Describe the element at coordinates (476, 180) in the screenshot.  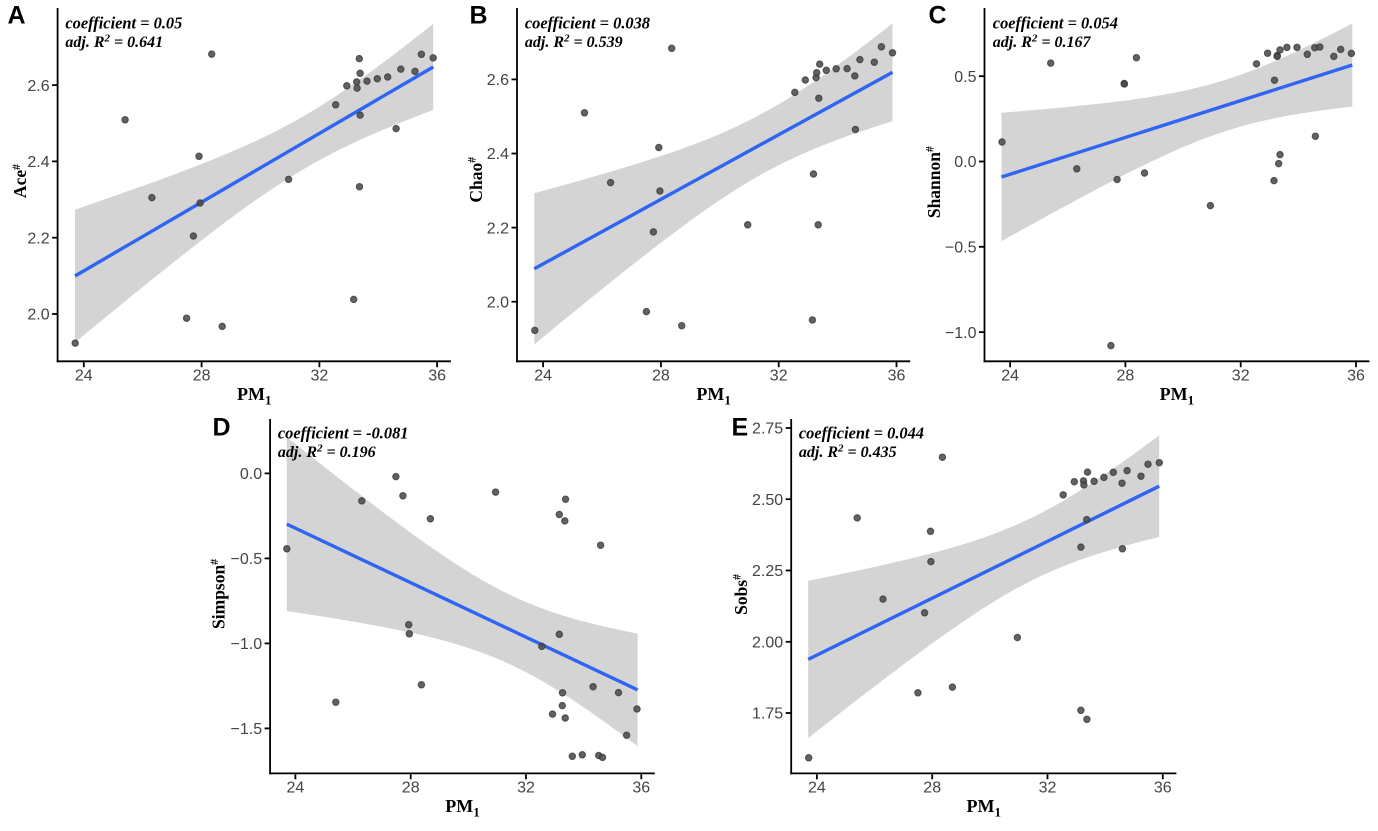
I see `svg-text: Chao#` at that location.